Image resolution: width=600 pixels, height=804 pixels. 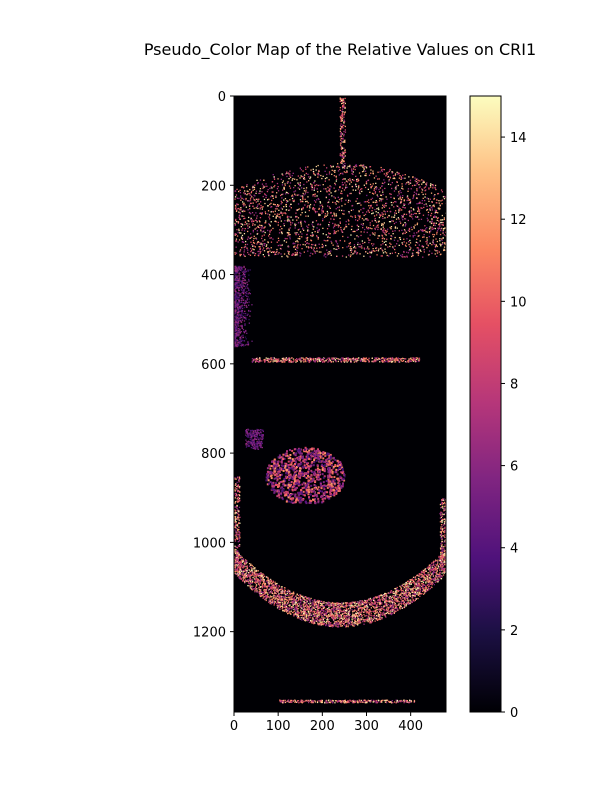 I want to click on y-tick-label: 200, so click(x=213, y=186).